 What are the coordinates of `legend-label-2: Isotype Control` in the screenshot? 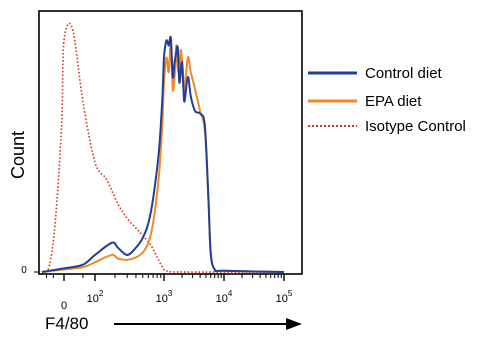 It's located at (415, 126).